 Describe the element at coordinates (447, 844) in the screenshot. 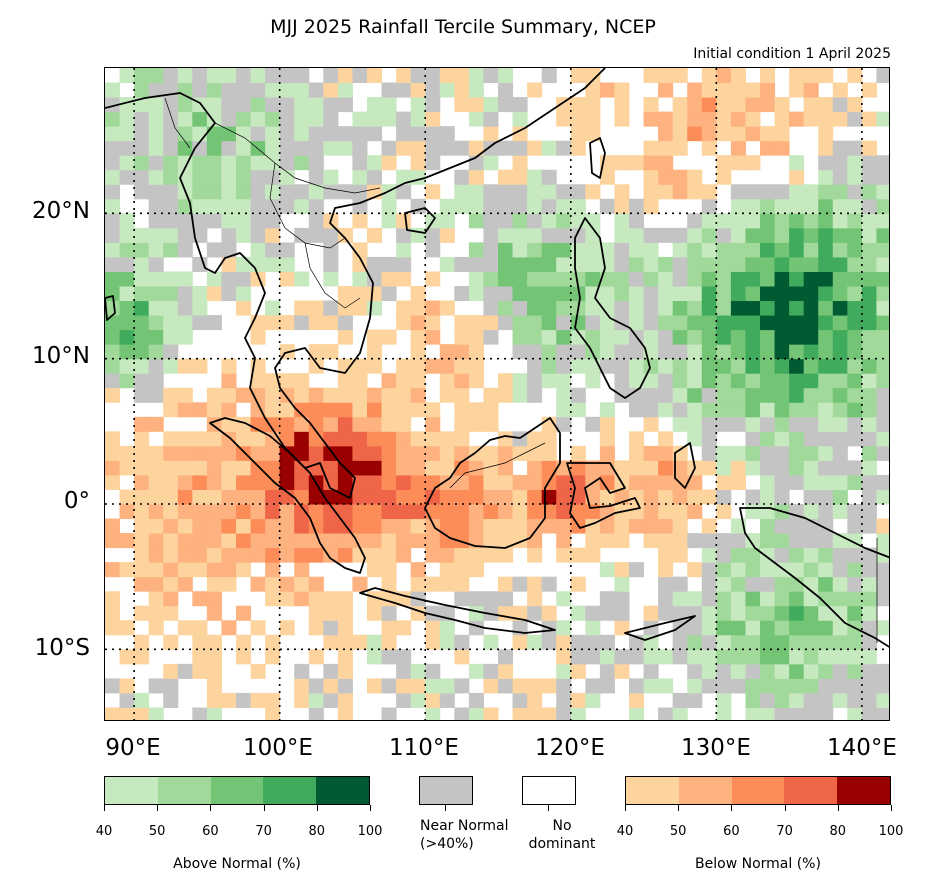

I see `near-normal-caption-line2: (>40%)` at that location.